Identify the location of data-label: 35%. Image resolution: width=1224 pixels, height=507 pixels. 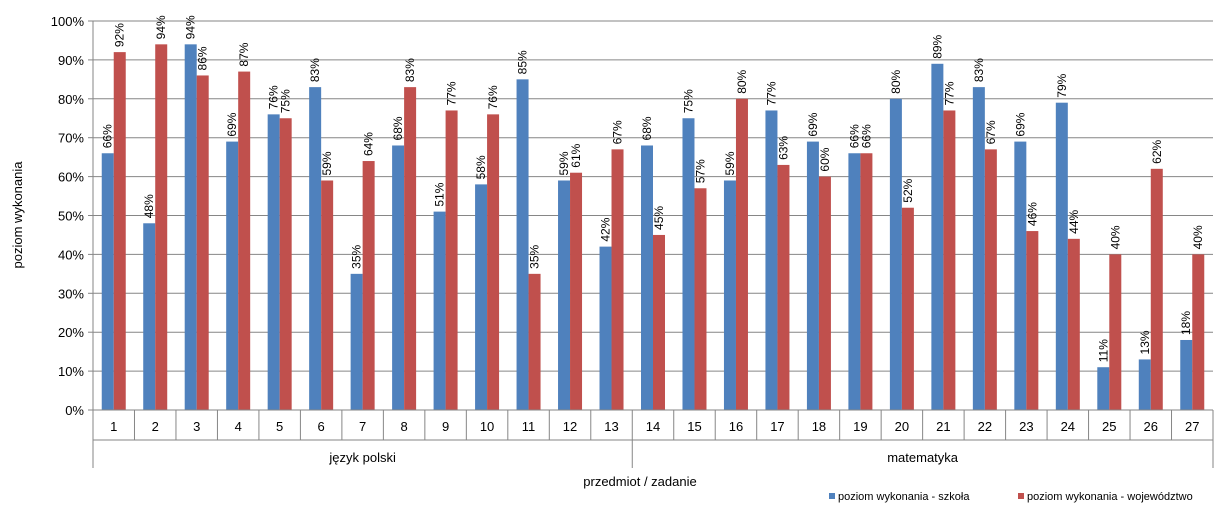
(535, 257).